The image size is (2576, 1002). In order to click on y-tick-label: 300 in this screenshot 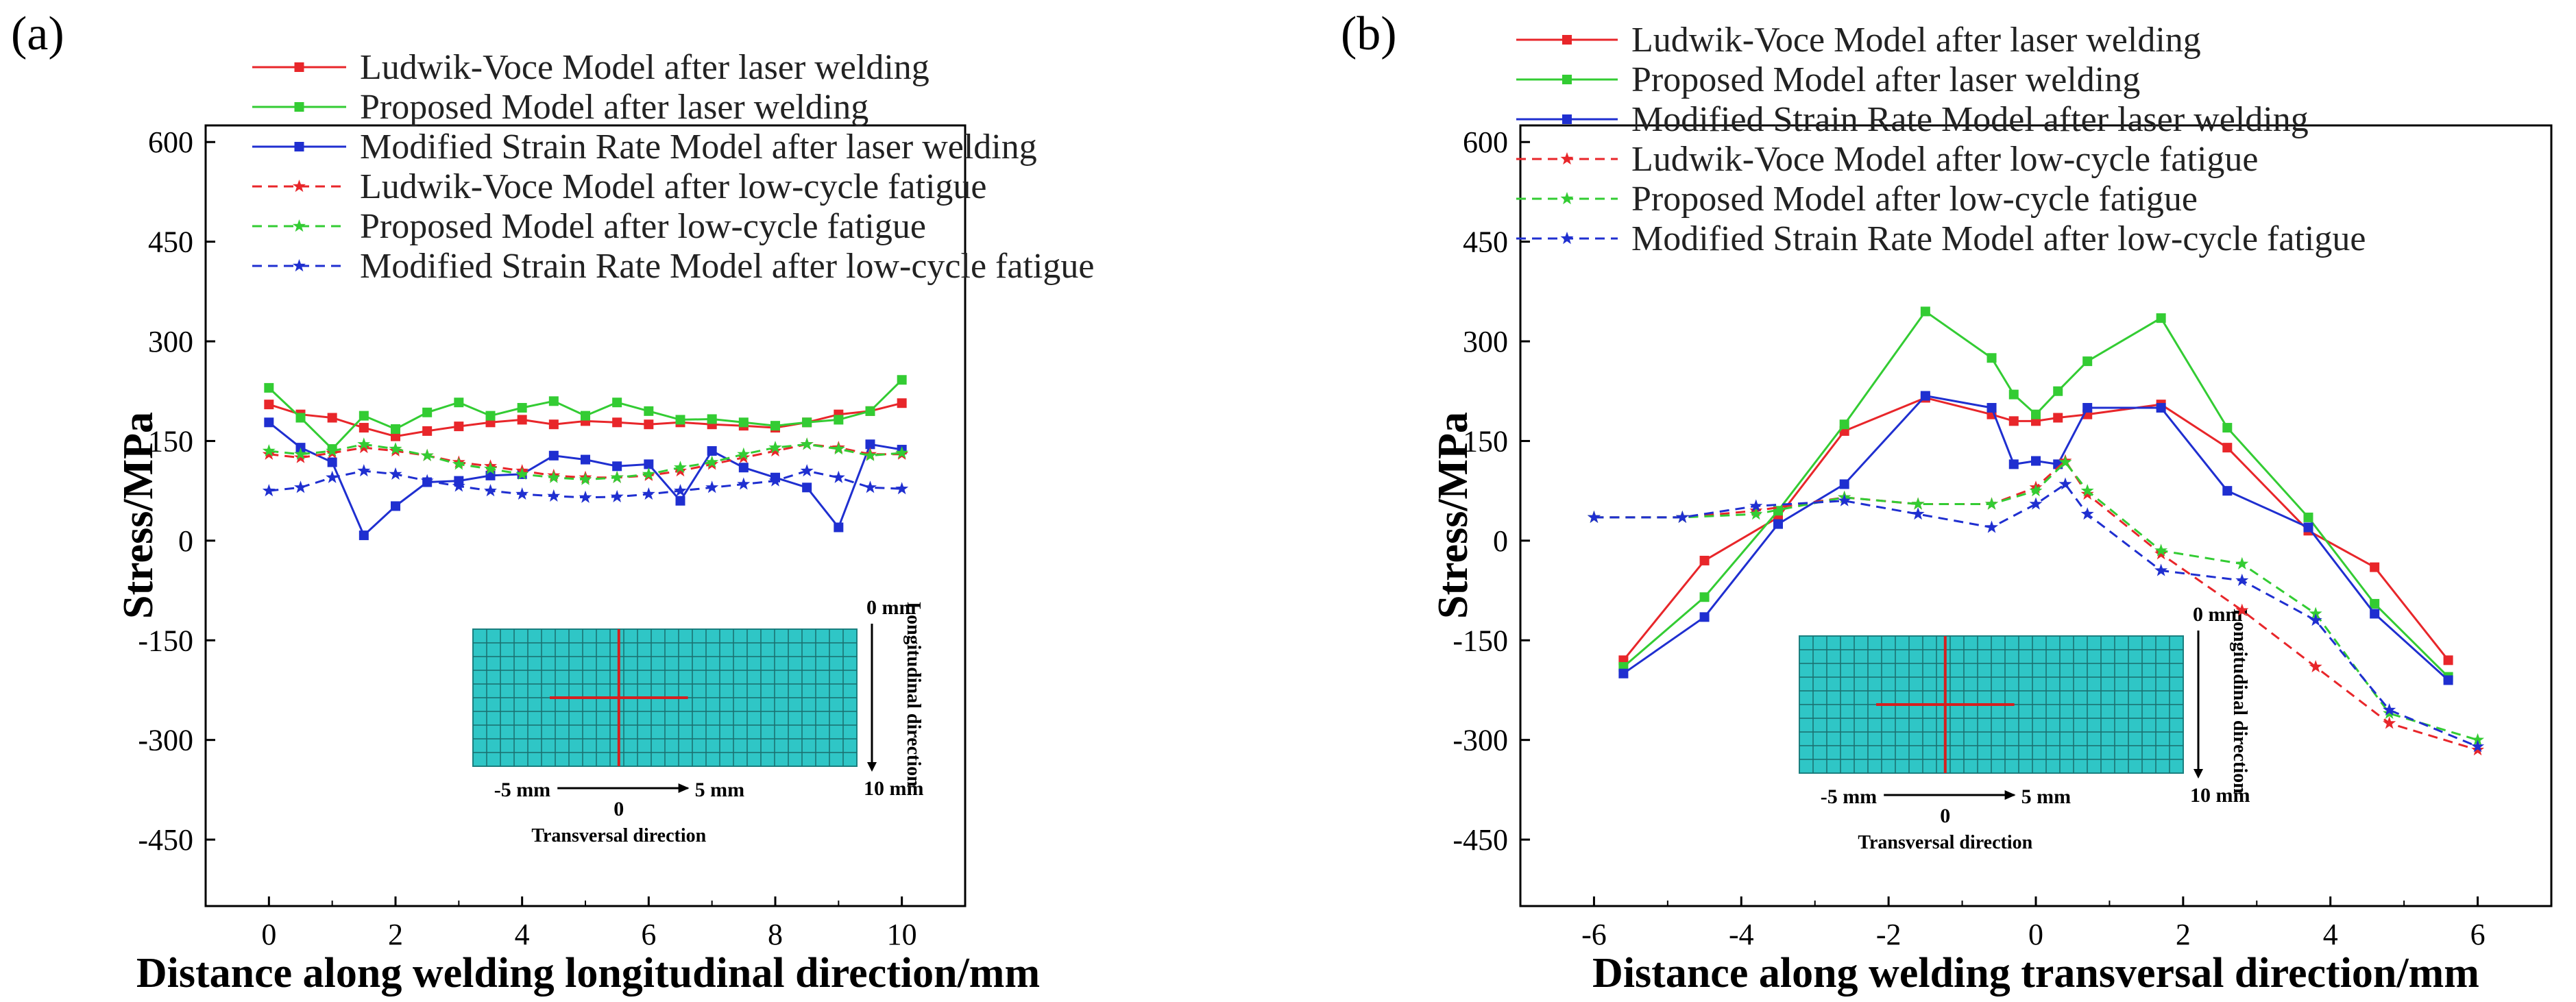, I will do `click(1485, 341)`.